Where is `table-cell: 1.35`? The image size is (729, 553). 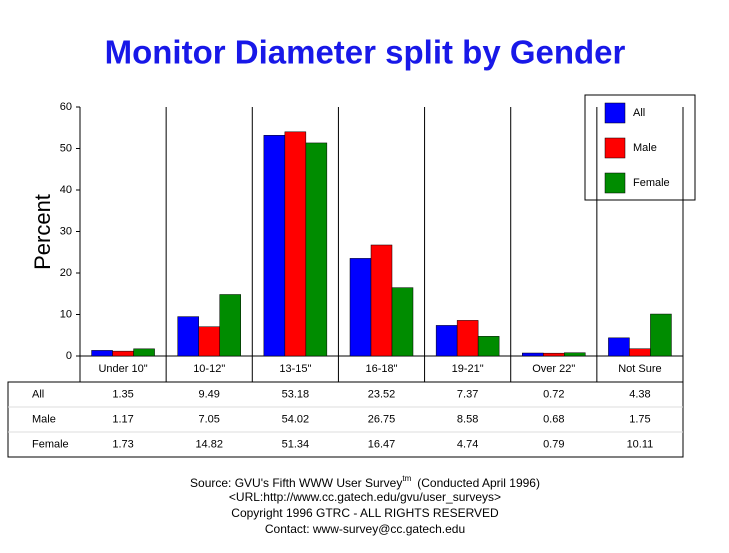
table-cell: 1.35 is located at coordinates (122, 394).